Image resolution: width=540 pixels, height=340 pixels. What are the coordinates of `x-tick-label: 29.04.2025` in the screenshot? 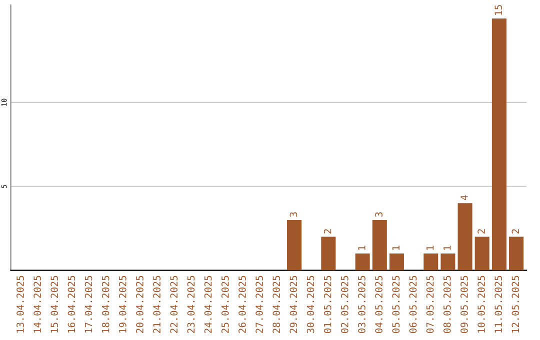 It's located at (294, 304).